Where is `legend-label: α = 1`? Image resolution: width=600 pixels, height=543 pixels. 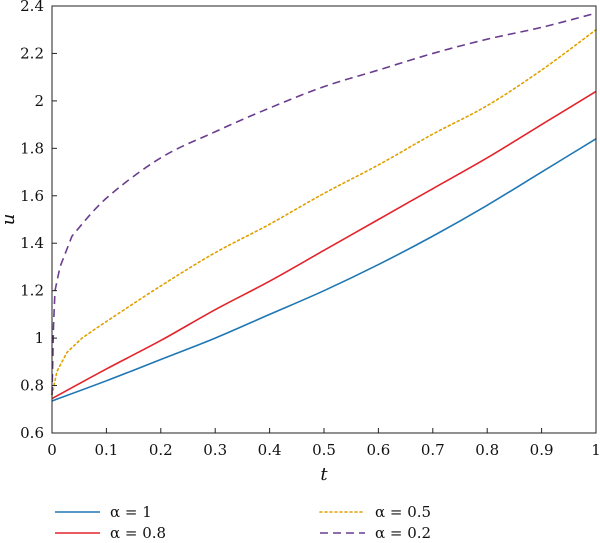
legend-label: α = 1 is located at coordinates (131, 512).